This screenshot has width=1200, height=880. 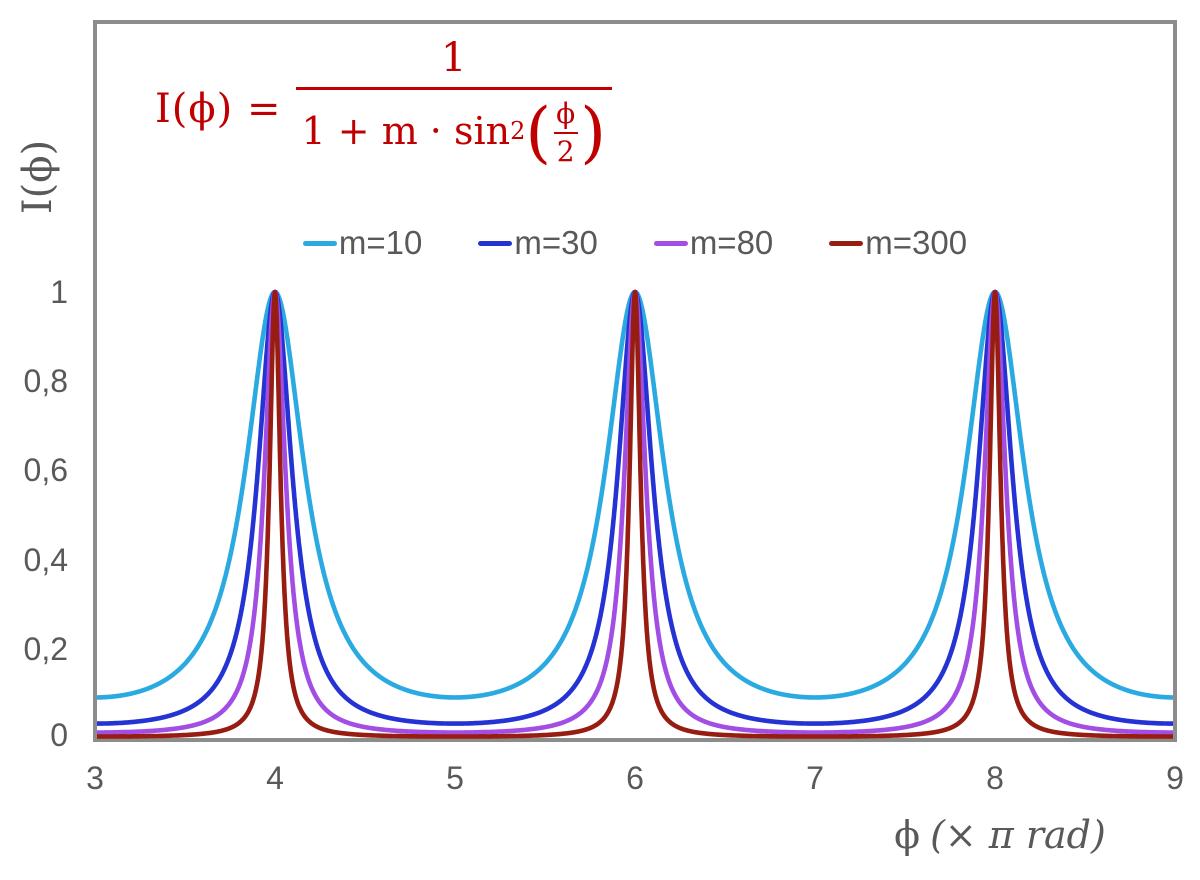 What do you see at coordinates (45, 470) in the screenshot?
I see `y-tick-0-6: 0,6` at bounding box center [45, 470].